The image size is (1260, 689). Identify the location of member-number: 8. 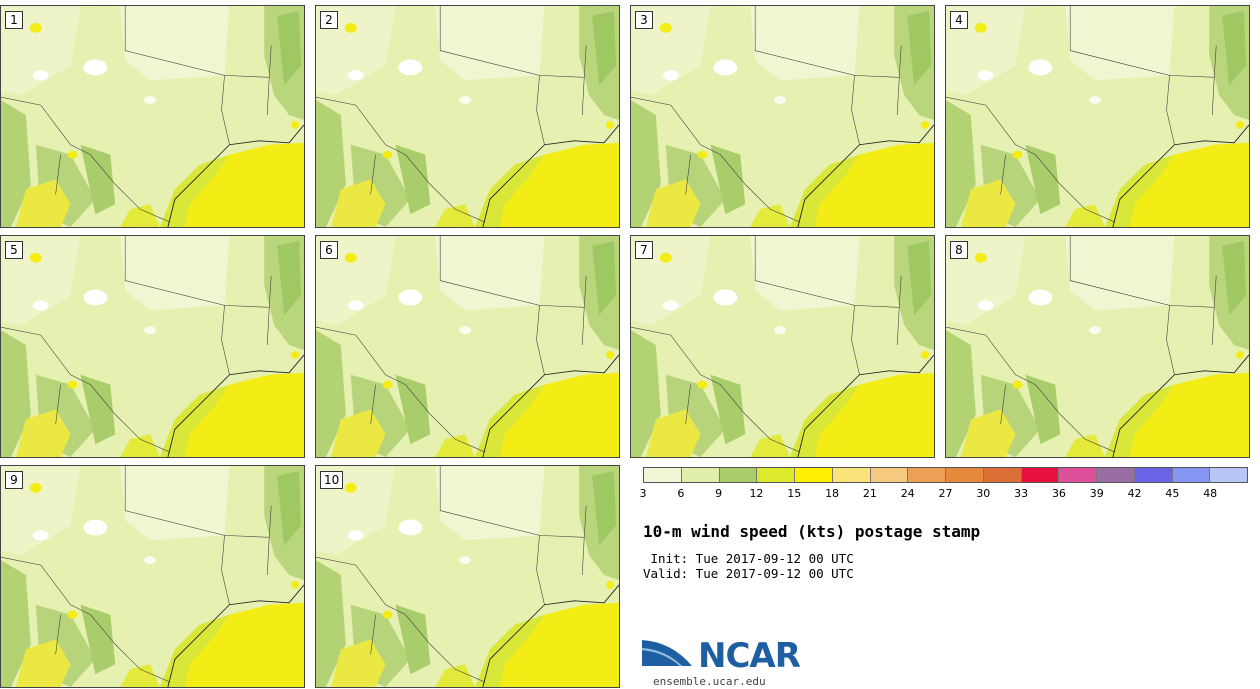
(959, 250).